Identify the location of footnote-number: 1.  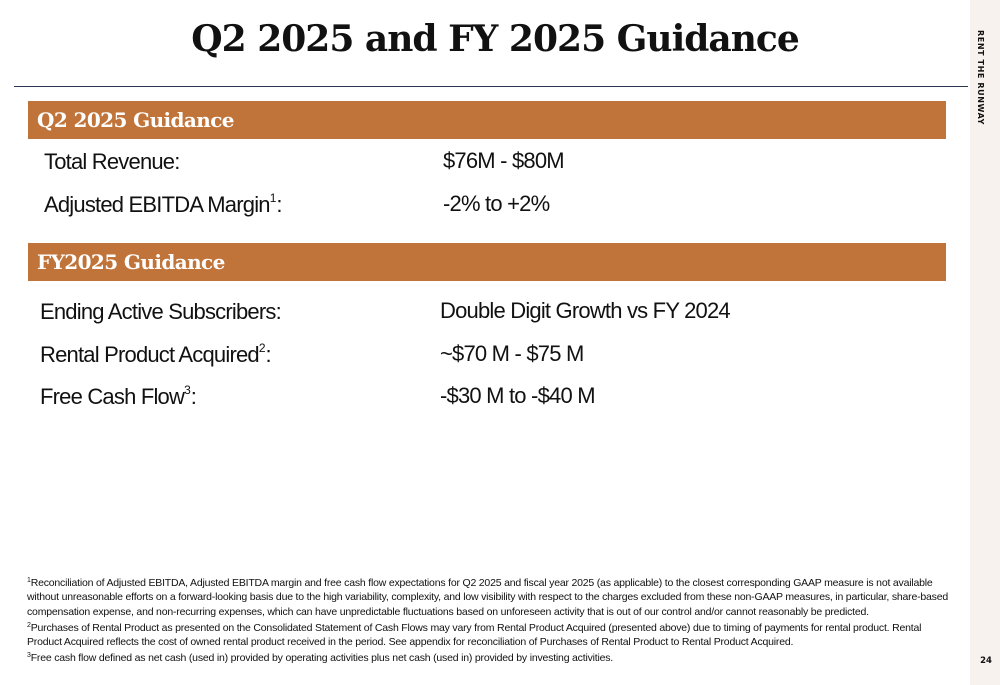
(29, 580).